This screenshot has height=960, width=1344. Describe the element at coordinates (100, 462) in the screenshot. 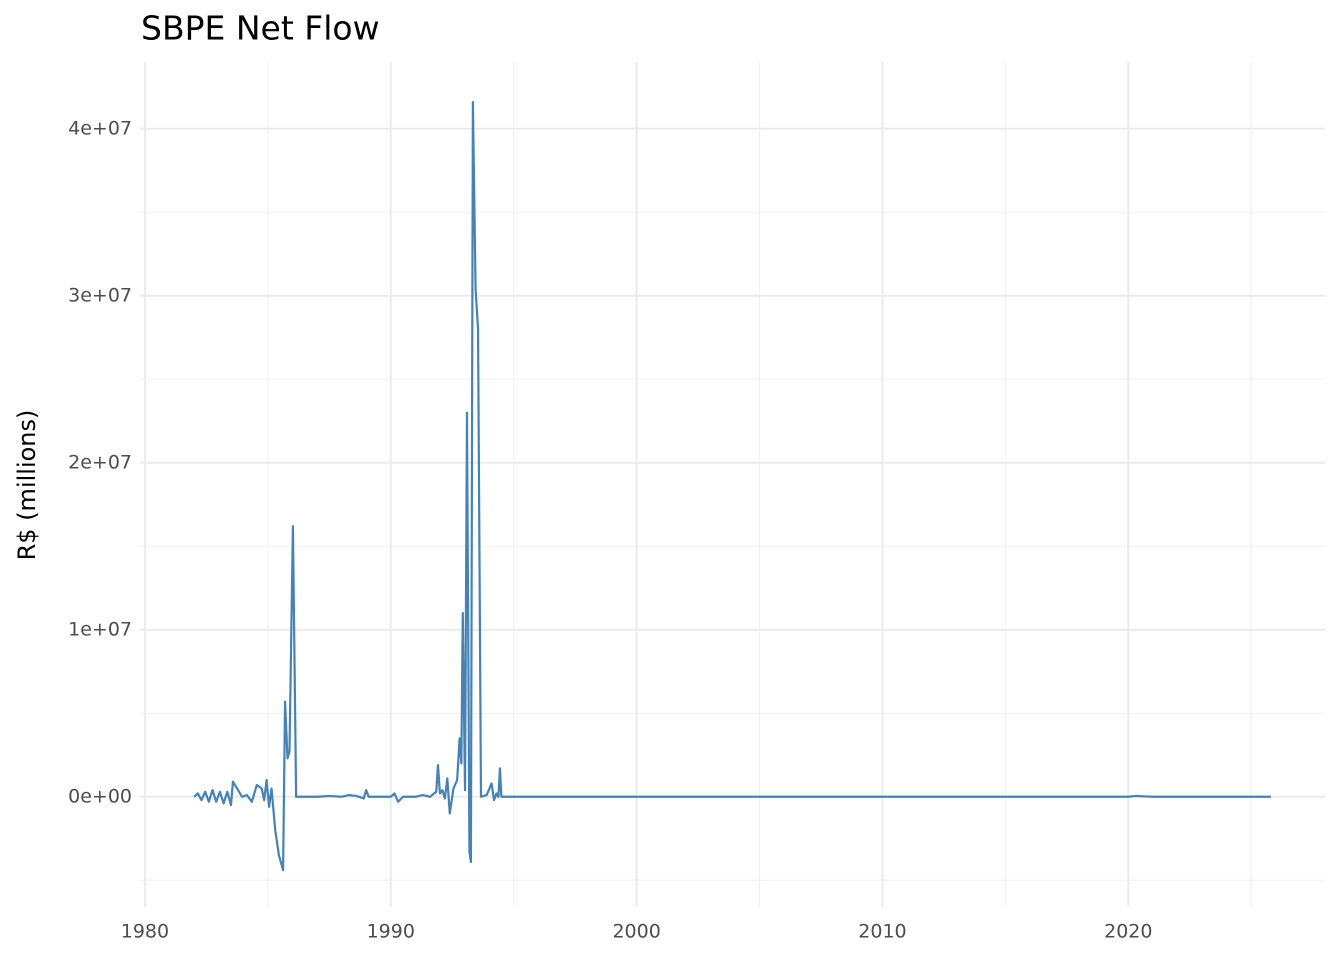

I see `y-tick-label: 2e+07` at that location.